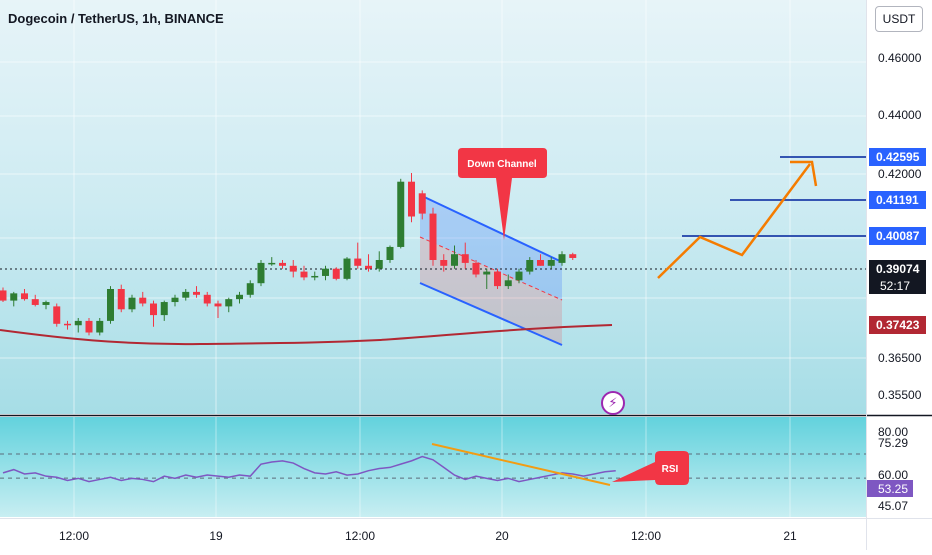 This screenshot has width=932, height=555. Describe the element at coordinates (428, 536) in the screenshot. I see `time-scale: 12:00 19 12:00 20 12:00 21` at that location.